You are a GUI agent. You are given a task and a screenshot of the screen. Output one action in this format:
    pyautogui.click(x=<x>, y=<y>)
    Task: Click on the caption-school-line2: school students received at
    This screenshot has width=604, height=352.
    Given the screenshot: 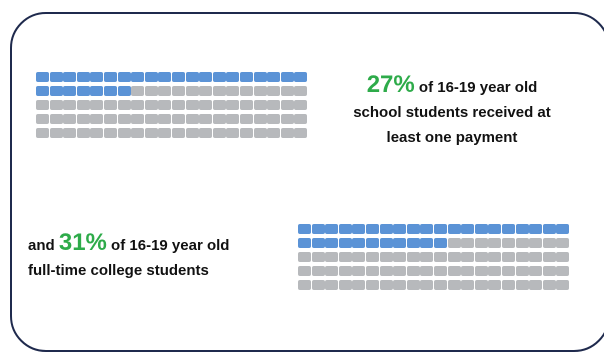 What is the action you would take?
    pyautogui.click(x=452, y=112)
    